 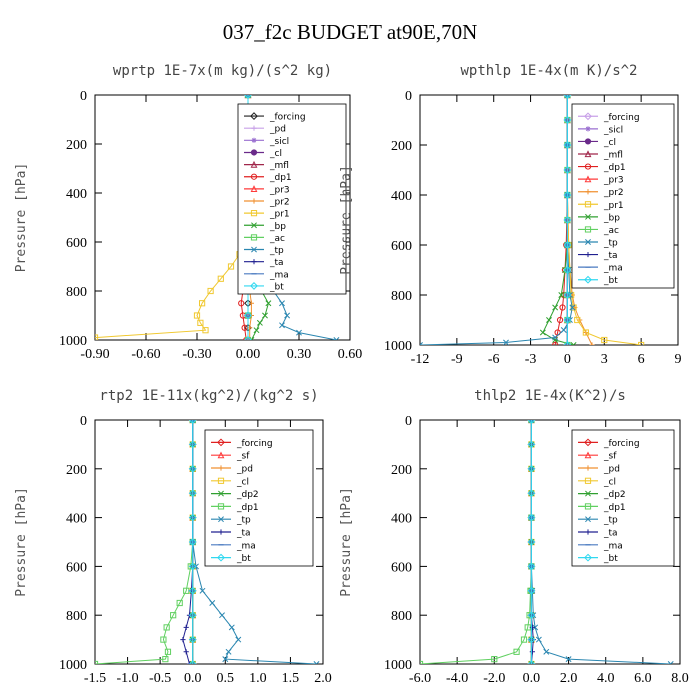 I want to click on legend-label: _pd, so click(x=277, y=130).